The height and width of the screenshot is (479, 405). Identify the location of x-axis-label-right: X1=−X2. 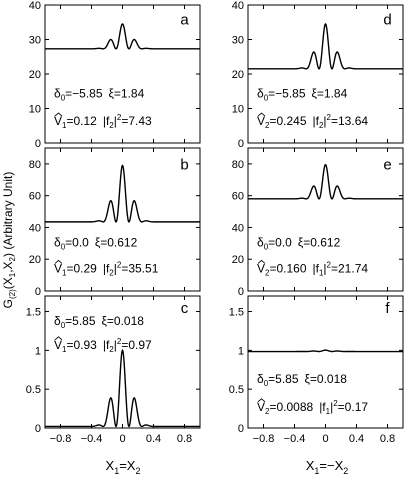
(327, 467).